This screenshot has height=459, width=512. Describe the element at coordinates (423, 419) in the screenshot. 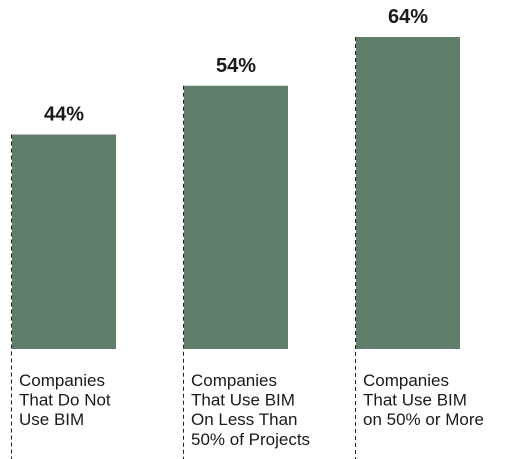

I see `category-label-line: on 50% or More` at that location.